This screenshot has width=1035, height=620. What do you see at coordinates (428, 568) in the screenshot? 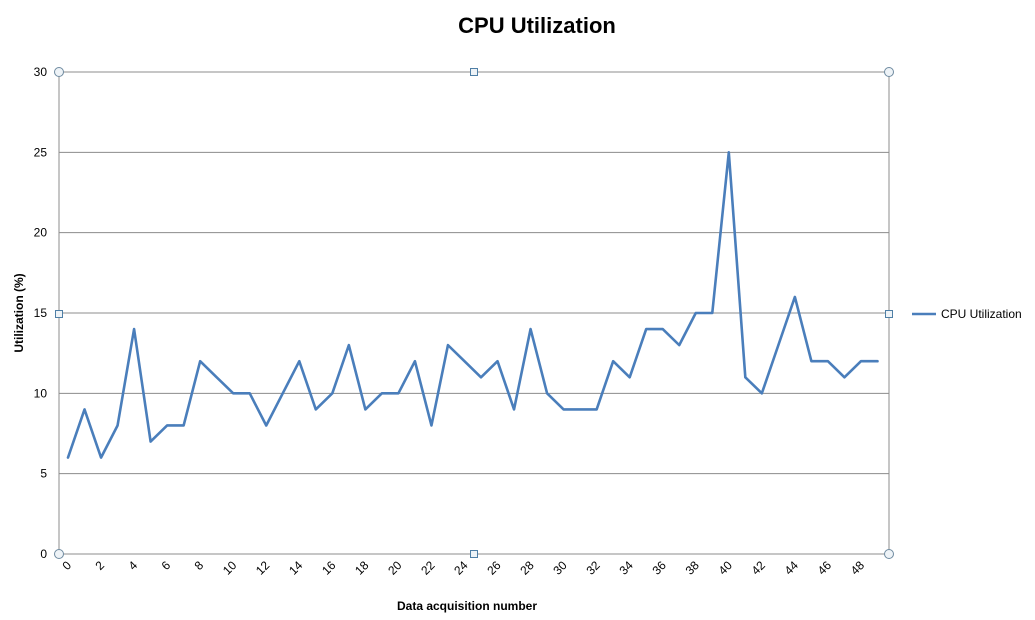
I see `x-tick-label: 22` at bounding box center [428, 568].